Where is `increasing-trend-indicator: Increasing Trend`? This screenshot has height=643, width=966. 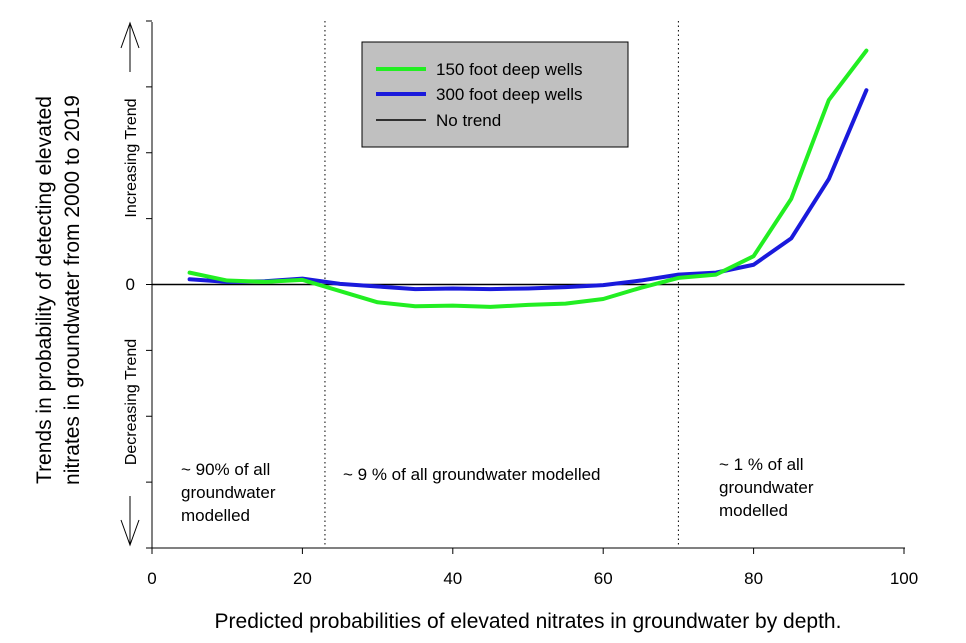 increasing-trend-indicator: Increasing Trend is located at coordinates (130, 119).